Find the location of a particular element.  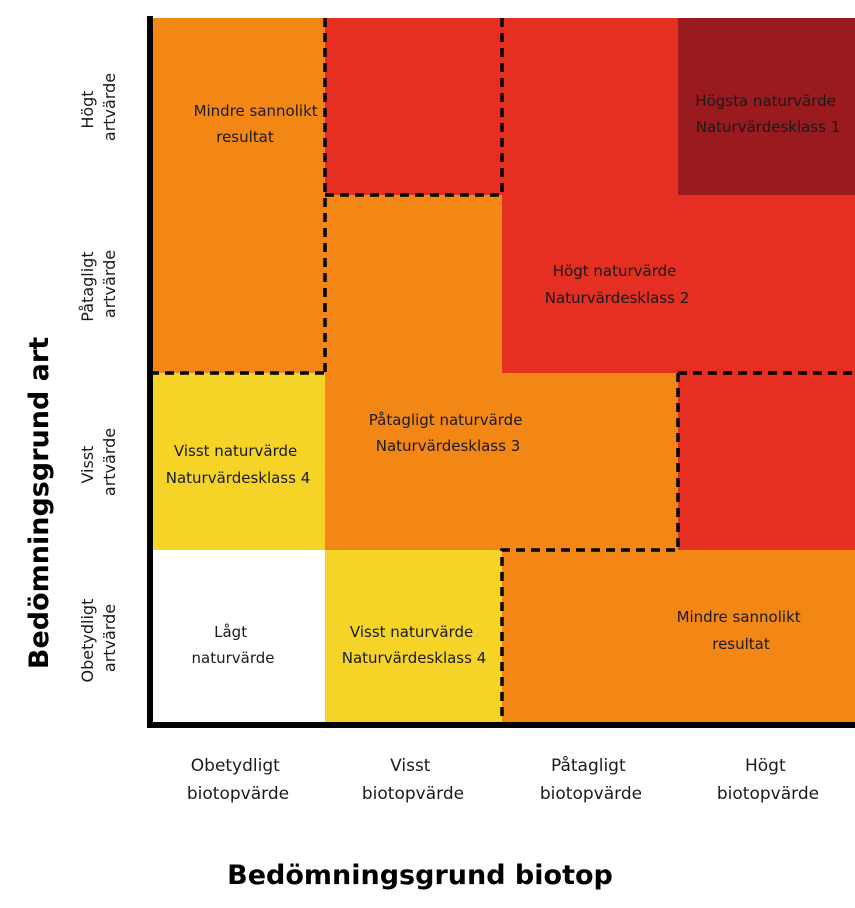

label-less-likely-top-line2: resultat is located at coordinates (245, 137).